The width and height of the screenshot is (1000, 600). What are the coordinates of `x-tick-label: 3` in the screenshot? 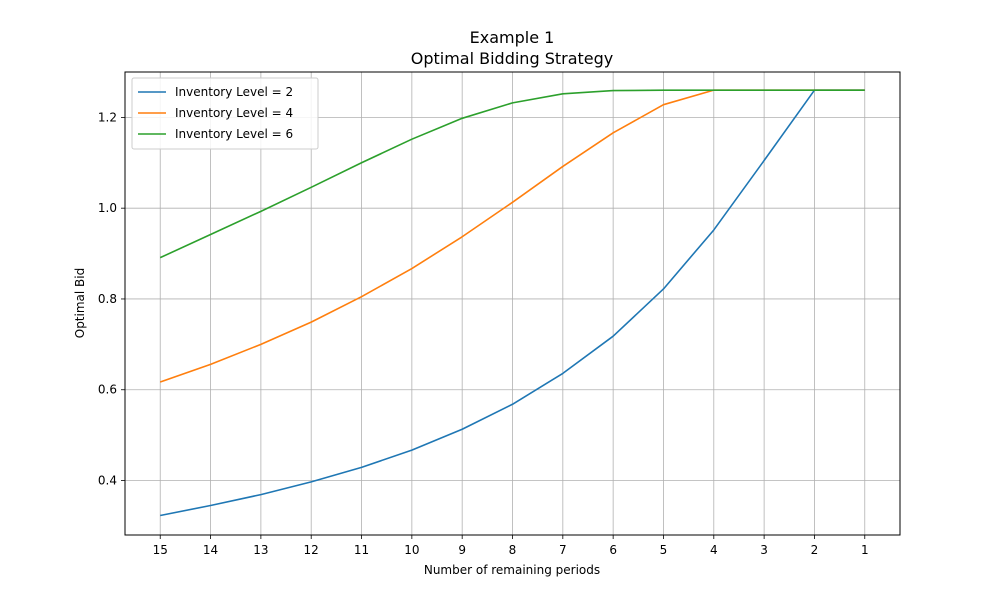 It's located at (764, 550).